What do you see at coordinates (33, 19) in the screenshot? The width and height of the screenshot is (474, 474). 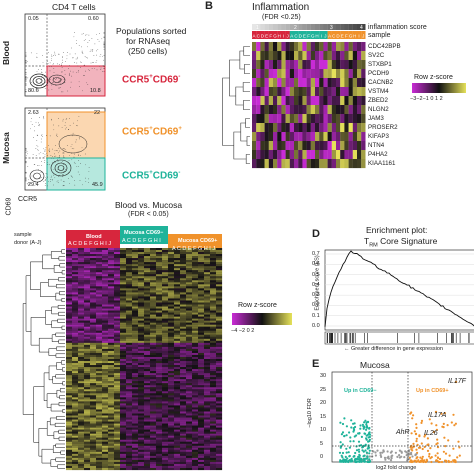 I see `blood-q1: 0.05` at bounding box center [33, 19].